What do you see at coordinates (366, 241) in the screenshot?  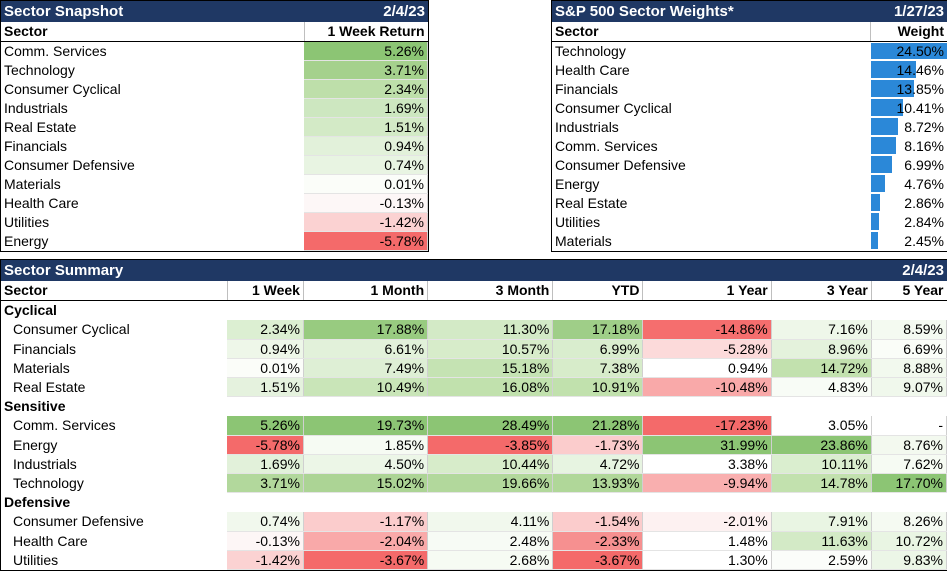 I see `snapshot-return: -5.78%` at bounding box center [366, 241].